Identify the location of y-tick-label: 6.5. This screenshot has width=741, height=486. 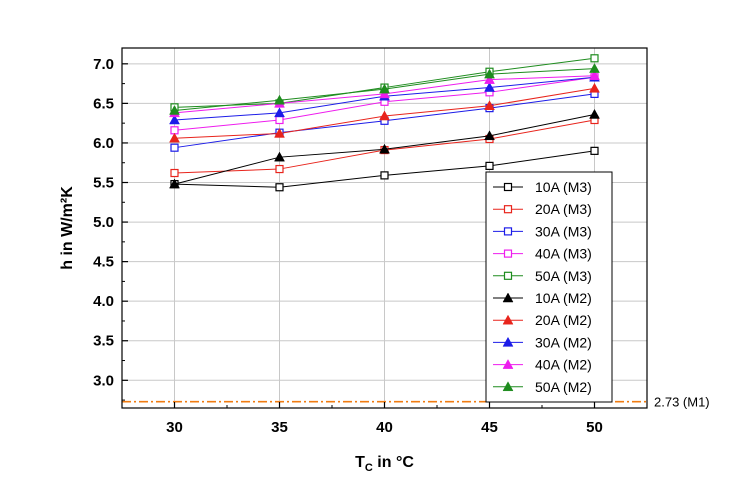
(103, 103).